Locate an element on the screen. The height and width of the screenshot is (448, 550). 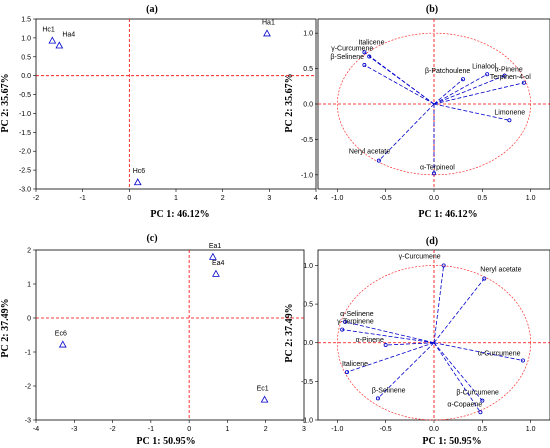
x-tick-label: 3 is located at coordinates (304, 429).